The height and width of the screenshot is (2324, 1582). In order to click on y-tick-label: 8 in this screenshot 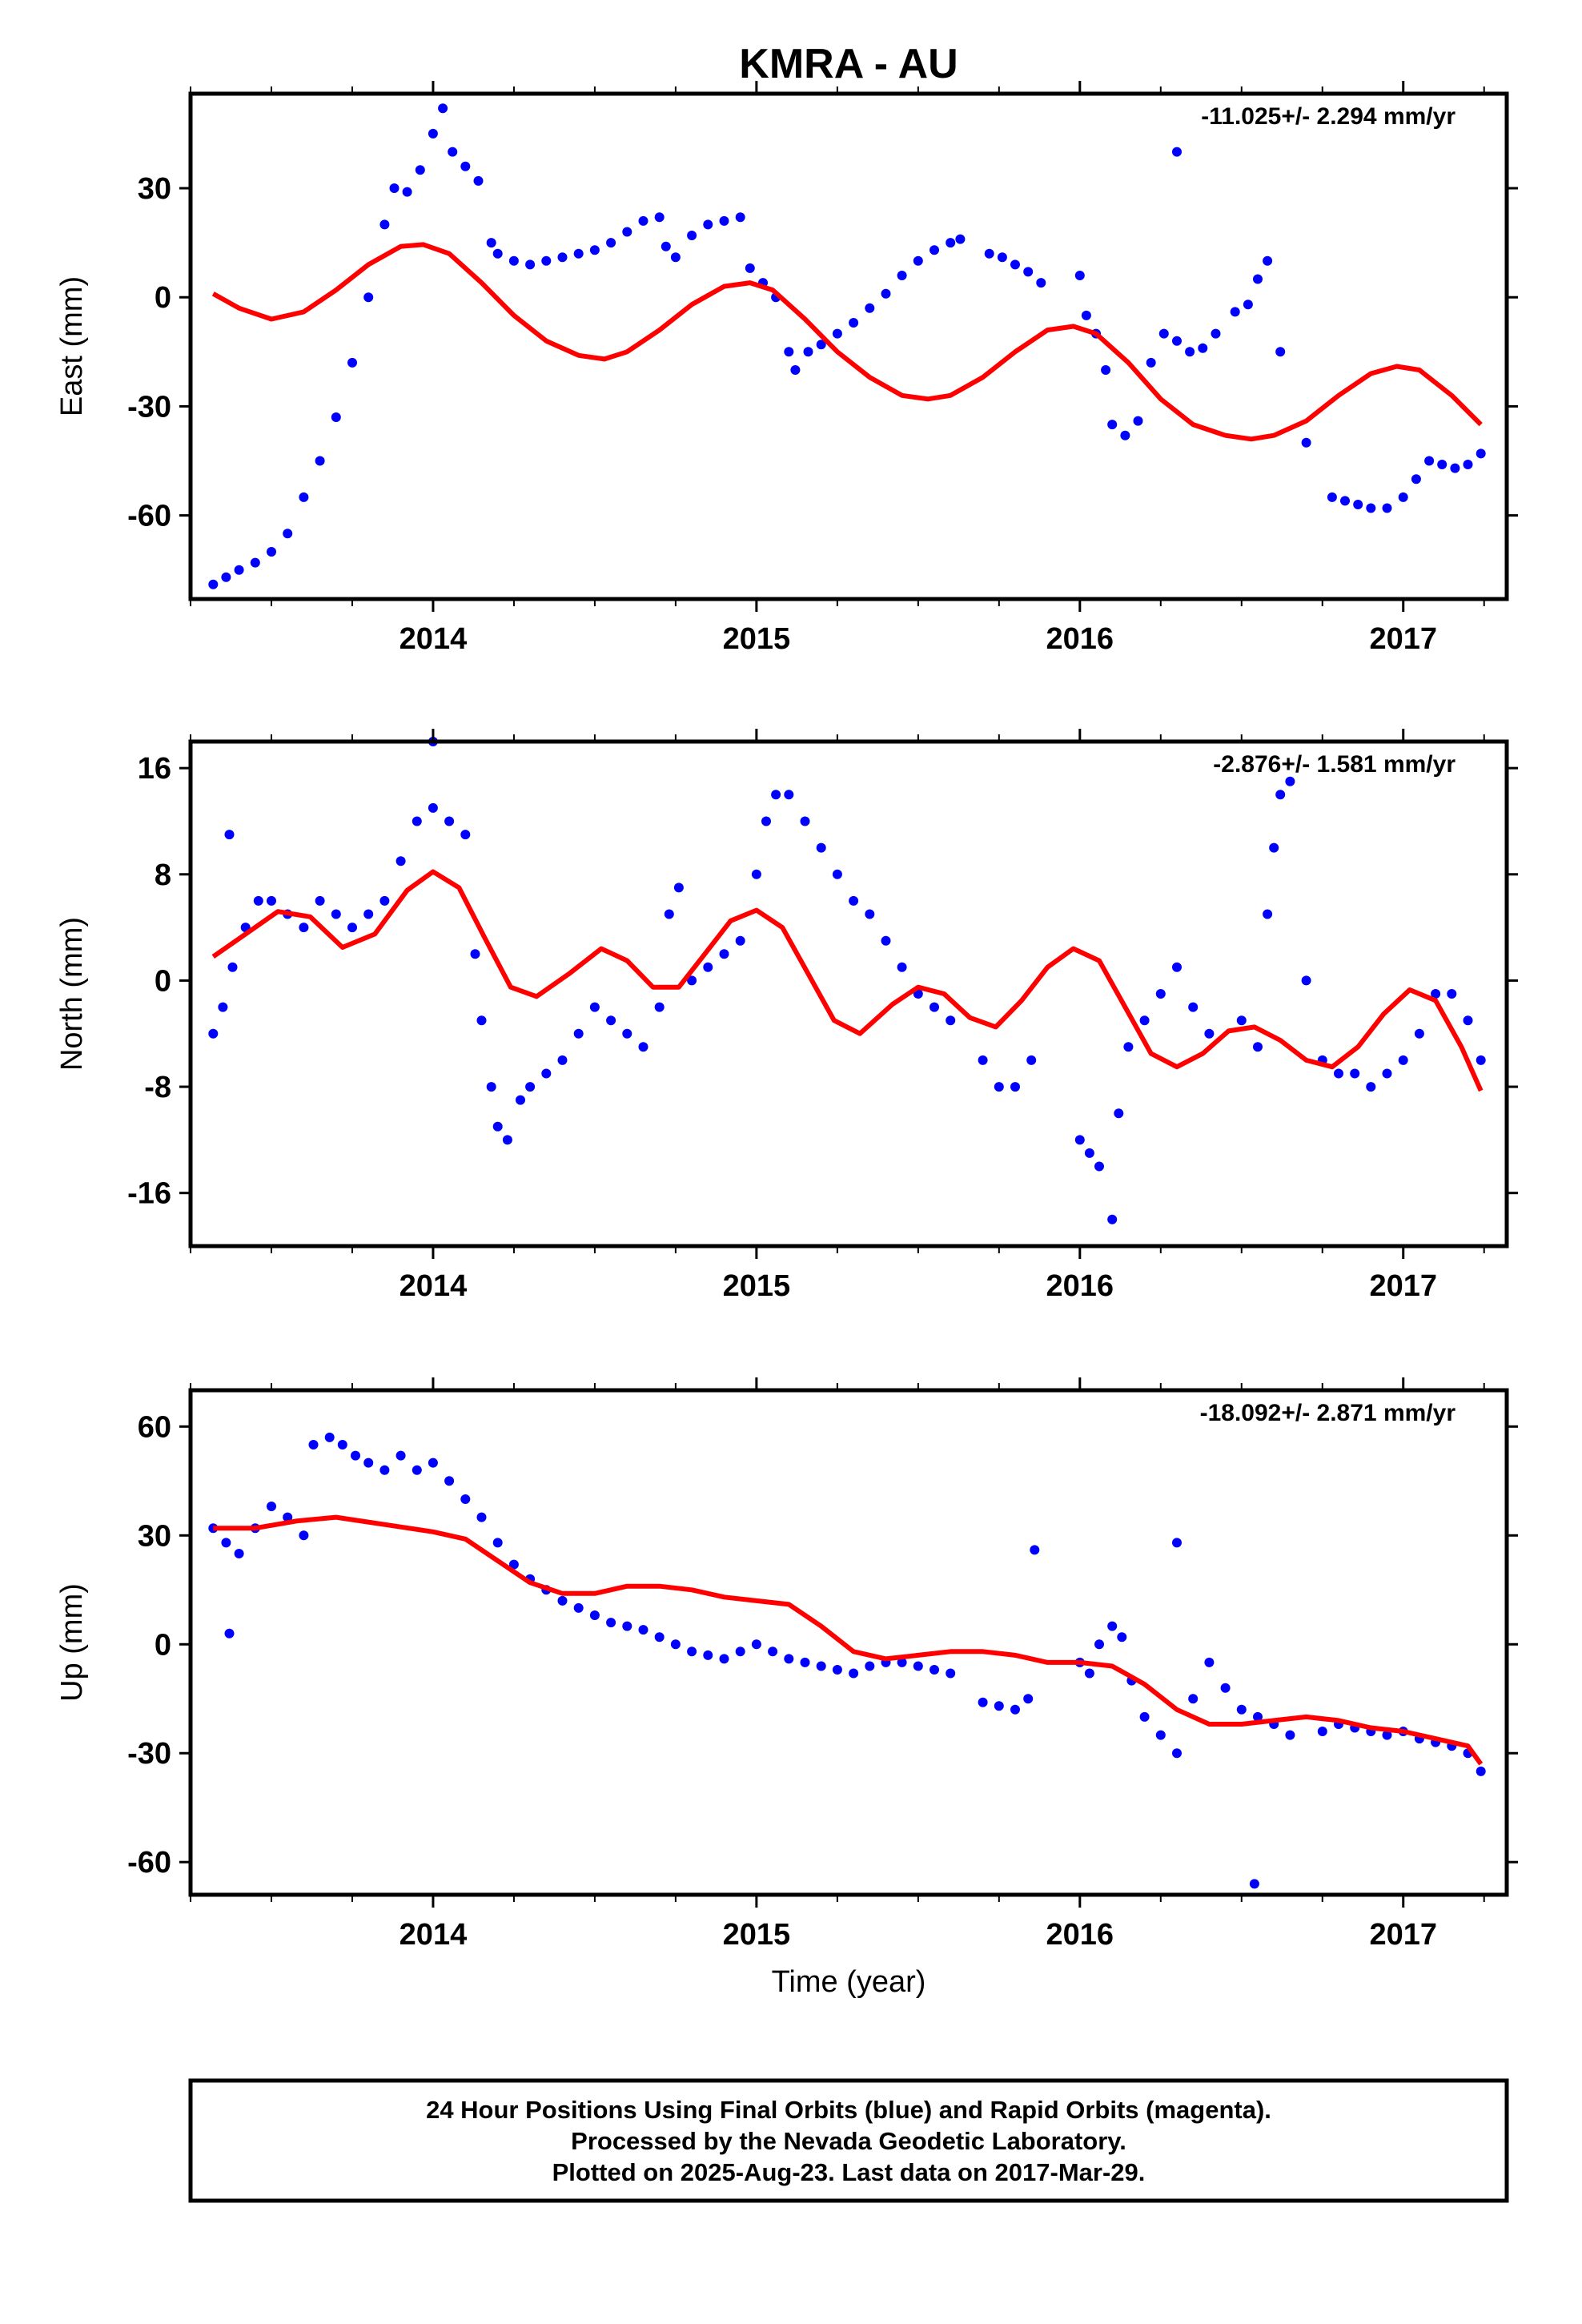, I will do `click(163, 875)`.